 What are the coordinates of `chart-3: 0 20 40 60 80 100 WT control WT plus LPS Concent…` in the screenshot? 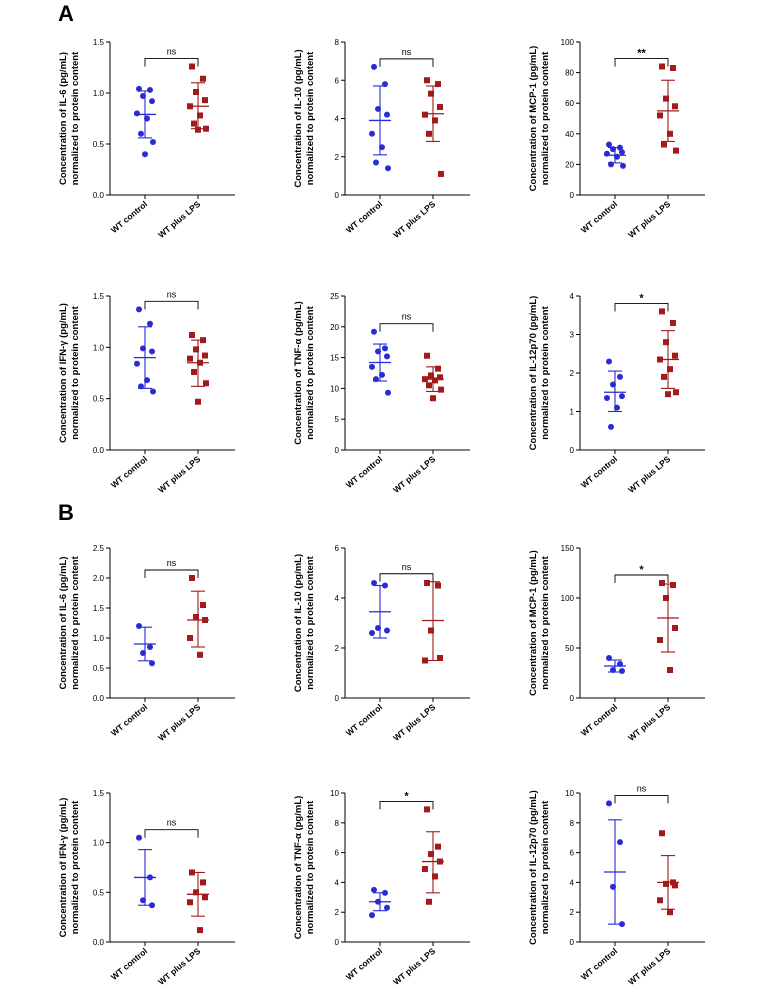 It's located at (616, 139).